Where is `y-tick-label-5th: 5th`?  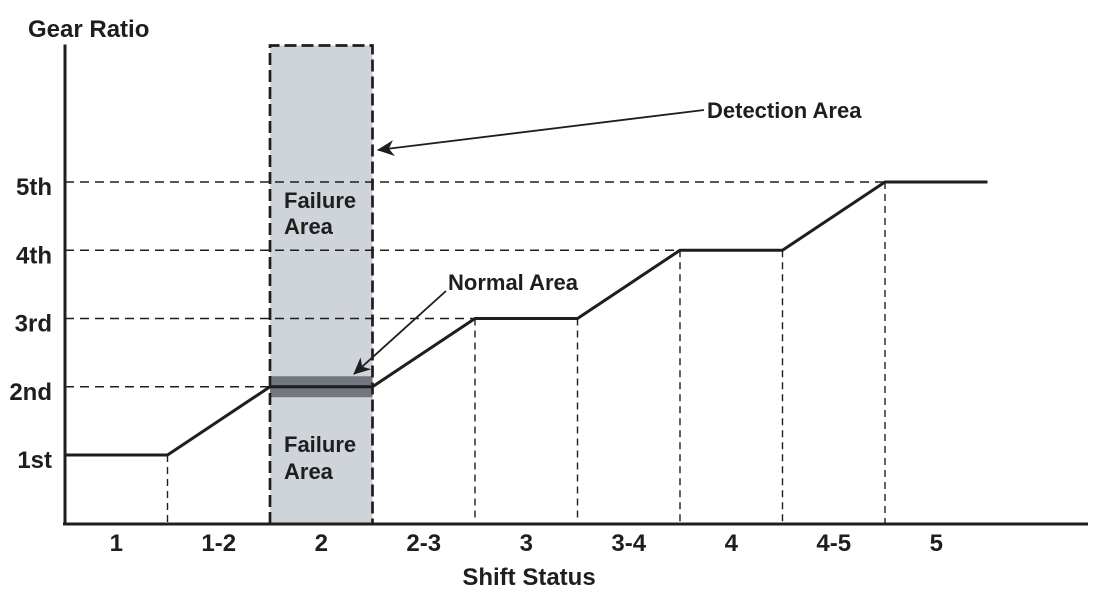 y-tick-label-5th: 5th is located at coordinates (34, 187).